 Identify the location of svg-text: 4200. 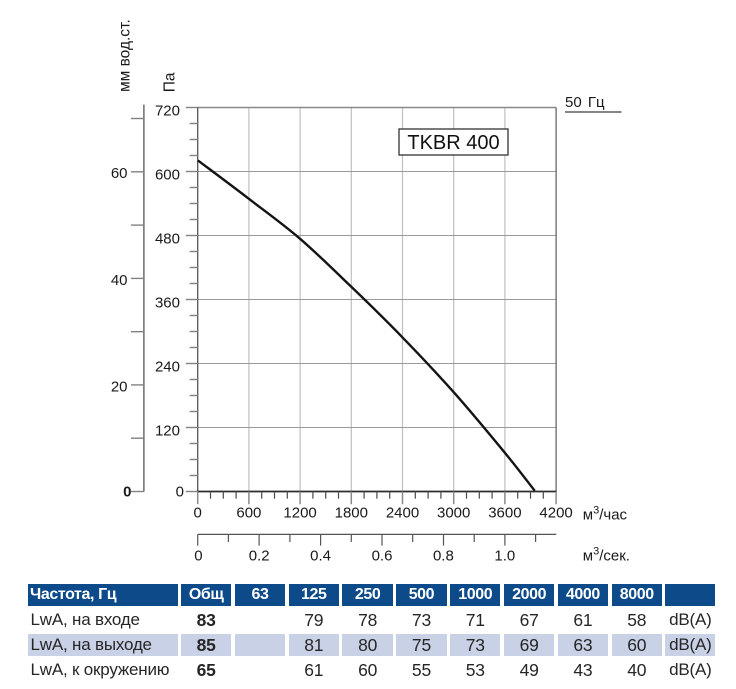
(555, 512).